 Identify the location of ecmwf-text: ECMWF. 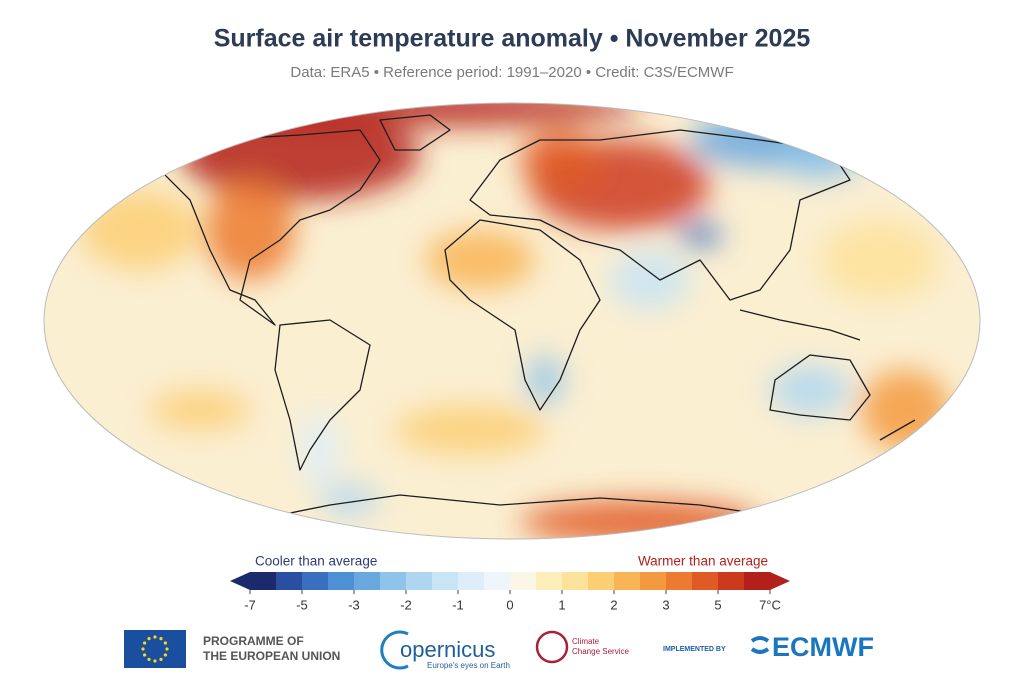
(823, 647).